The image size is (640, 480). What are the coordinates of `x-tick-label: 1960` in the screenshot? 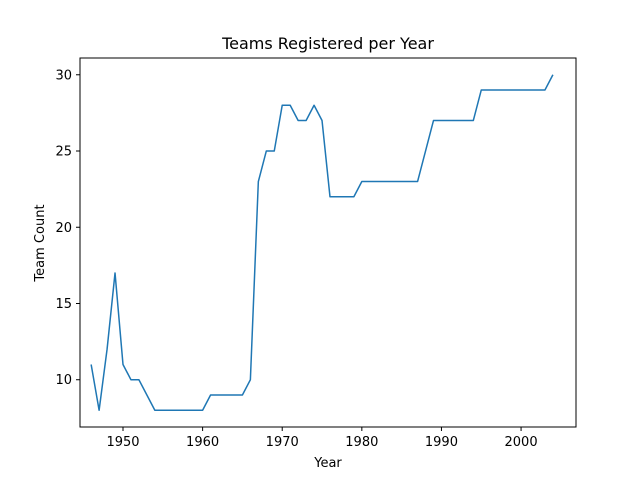 It's located at (202, 442).